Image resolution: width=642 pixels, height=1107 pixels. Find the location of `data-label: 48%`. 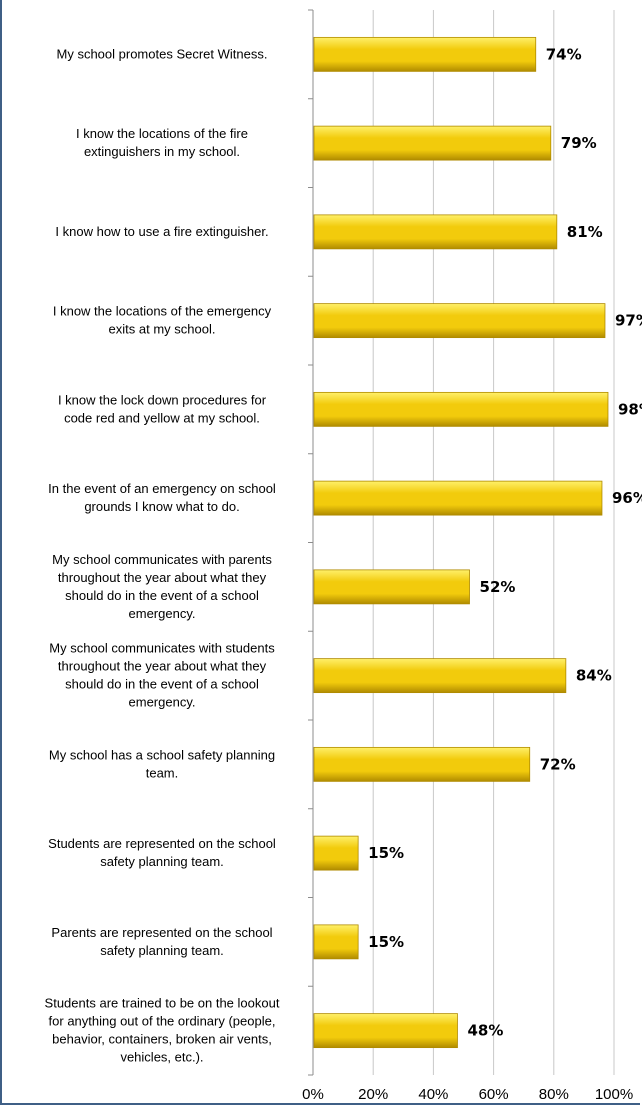

data-label: 48% is located at coordinates (485, 1031).